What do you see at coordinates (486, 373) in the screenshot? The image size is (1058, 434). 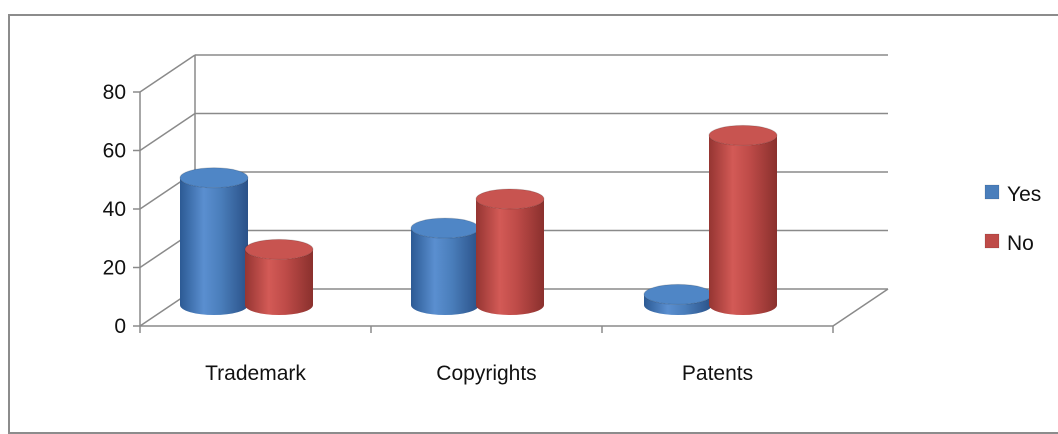 I see `category-label: Copyrights` at bounding box center [486, 373].